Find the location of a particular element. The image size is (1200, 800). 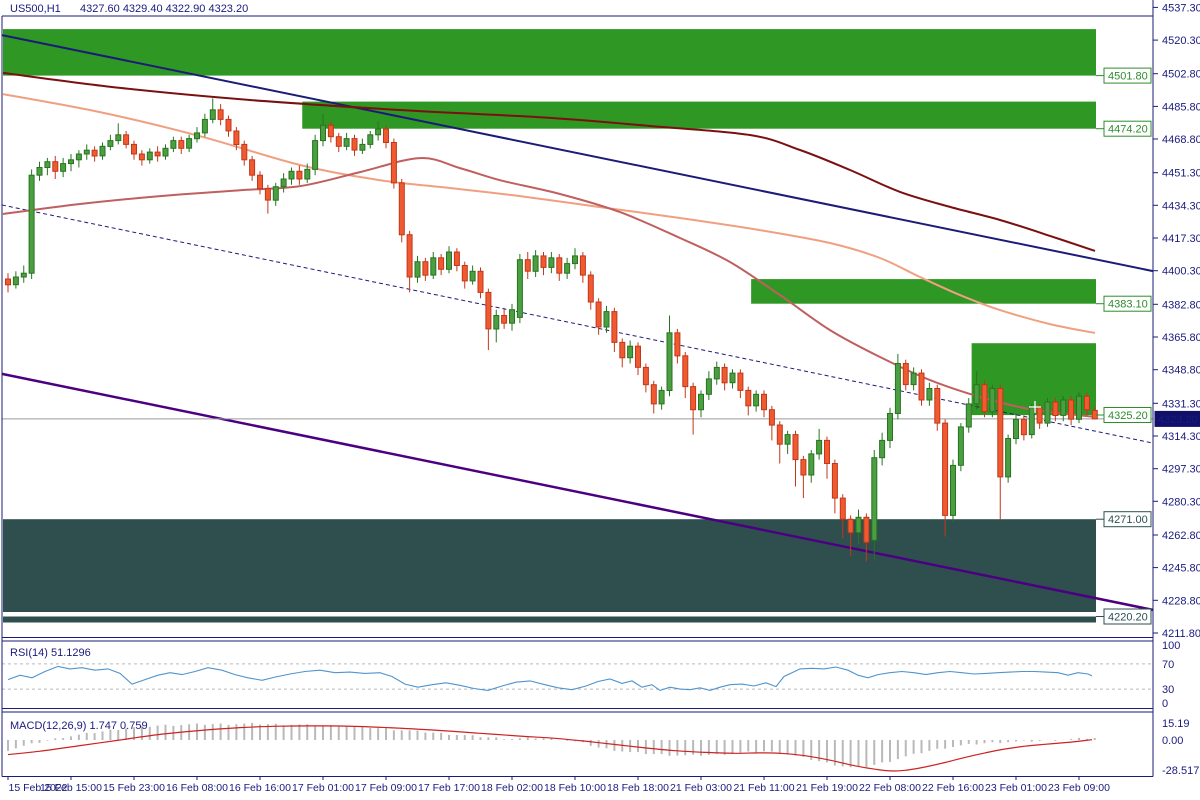

current-price-tag is located at coordinates (1177, 418).